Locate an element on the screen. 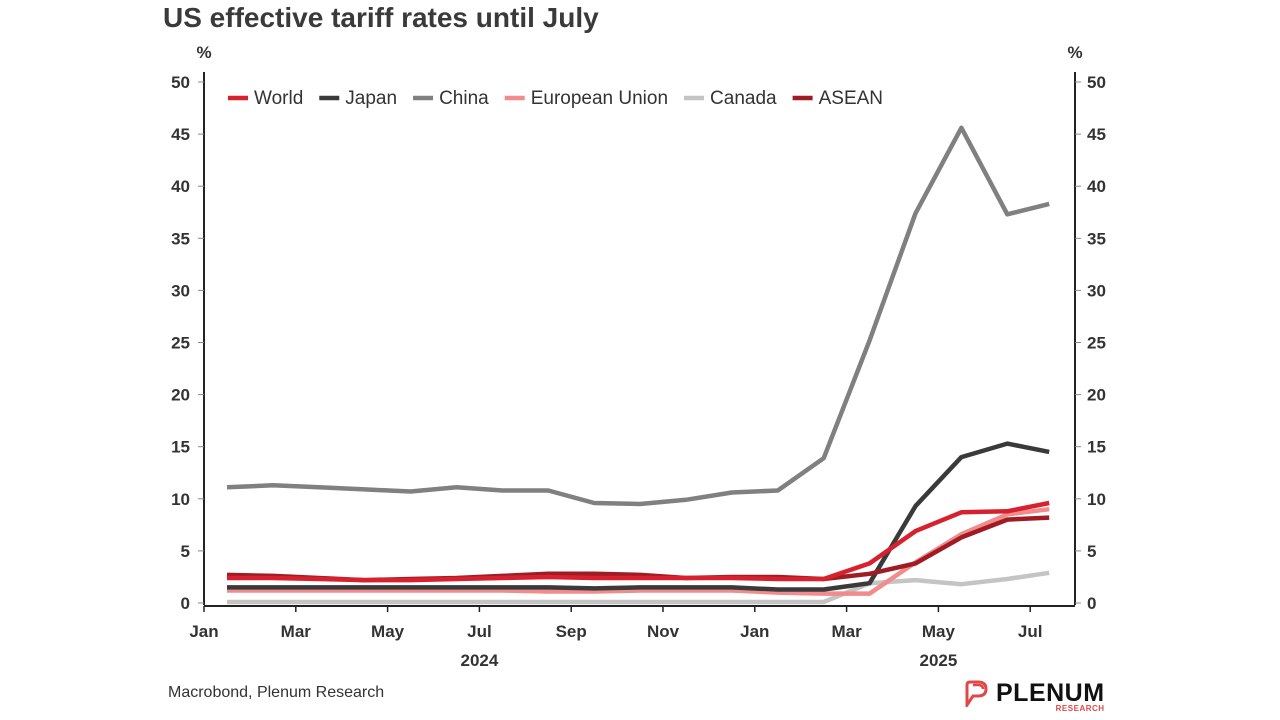 Image resolution: width=1280 pixels, height=720 pixels. x-tick-label: Sep is located at coordinates (571, 631).